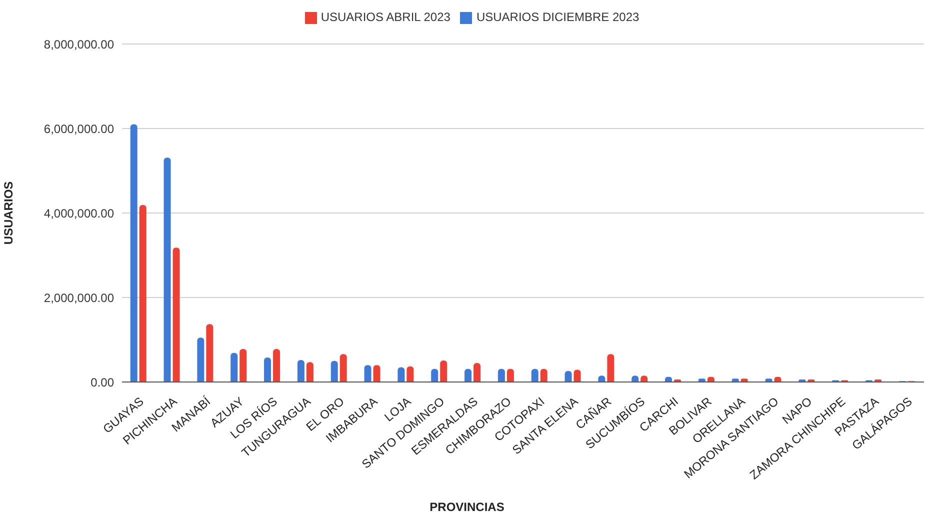 The width and height of the screenshot is (934, 522). I want to click on y-axis-title: USUARIOS, so click(8, 213).